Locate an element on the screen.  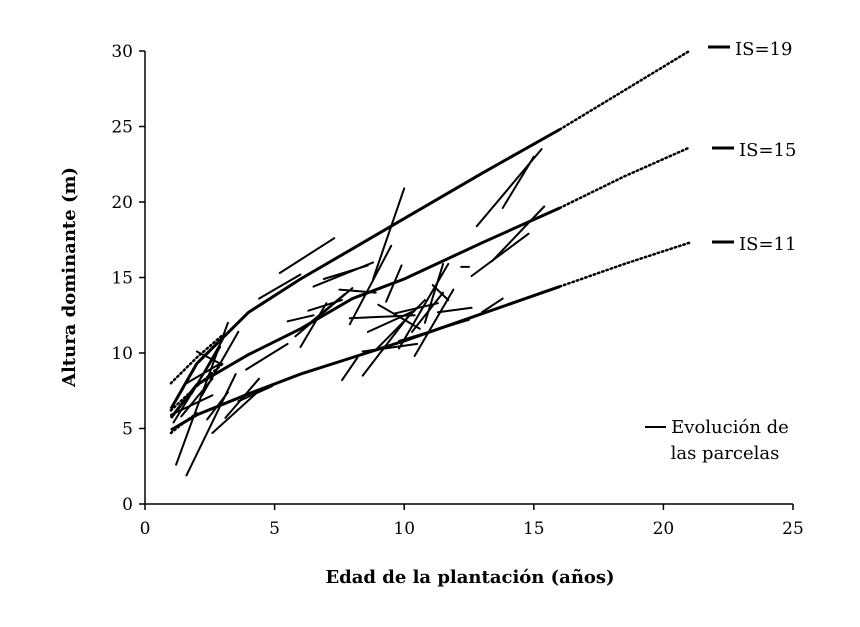
x-axis-title: Edad de la plantación (años) is located at coordinates (469, 577).